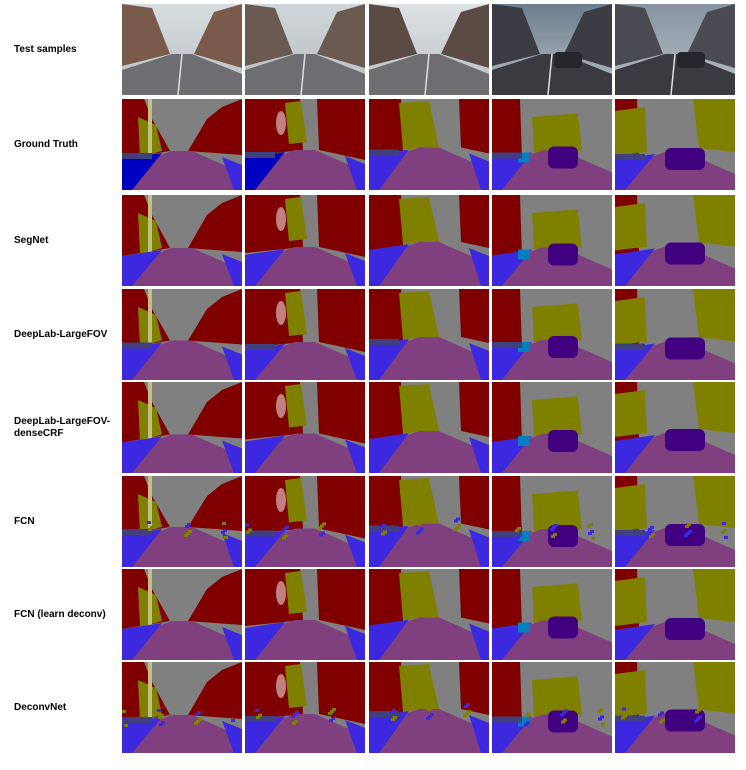  I want to click on row-label-deeplab: DeepLab-LargeFOV, so click(61, 334).